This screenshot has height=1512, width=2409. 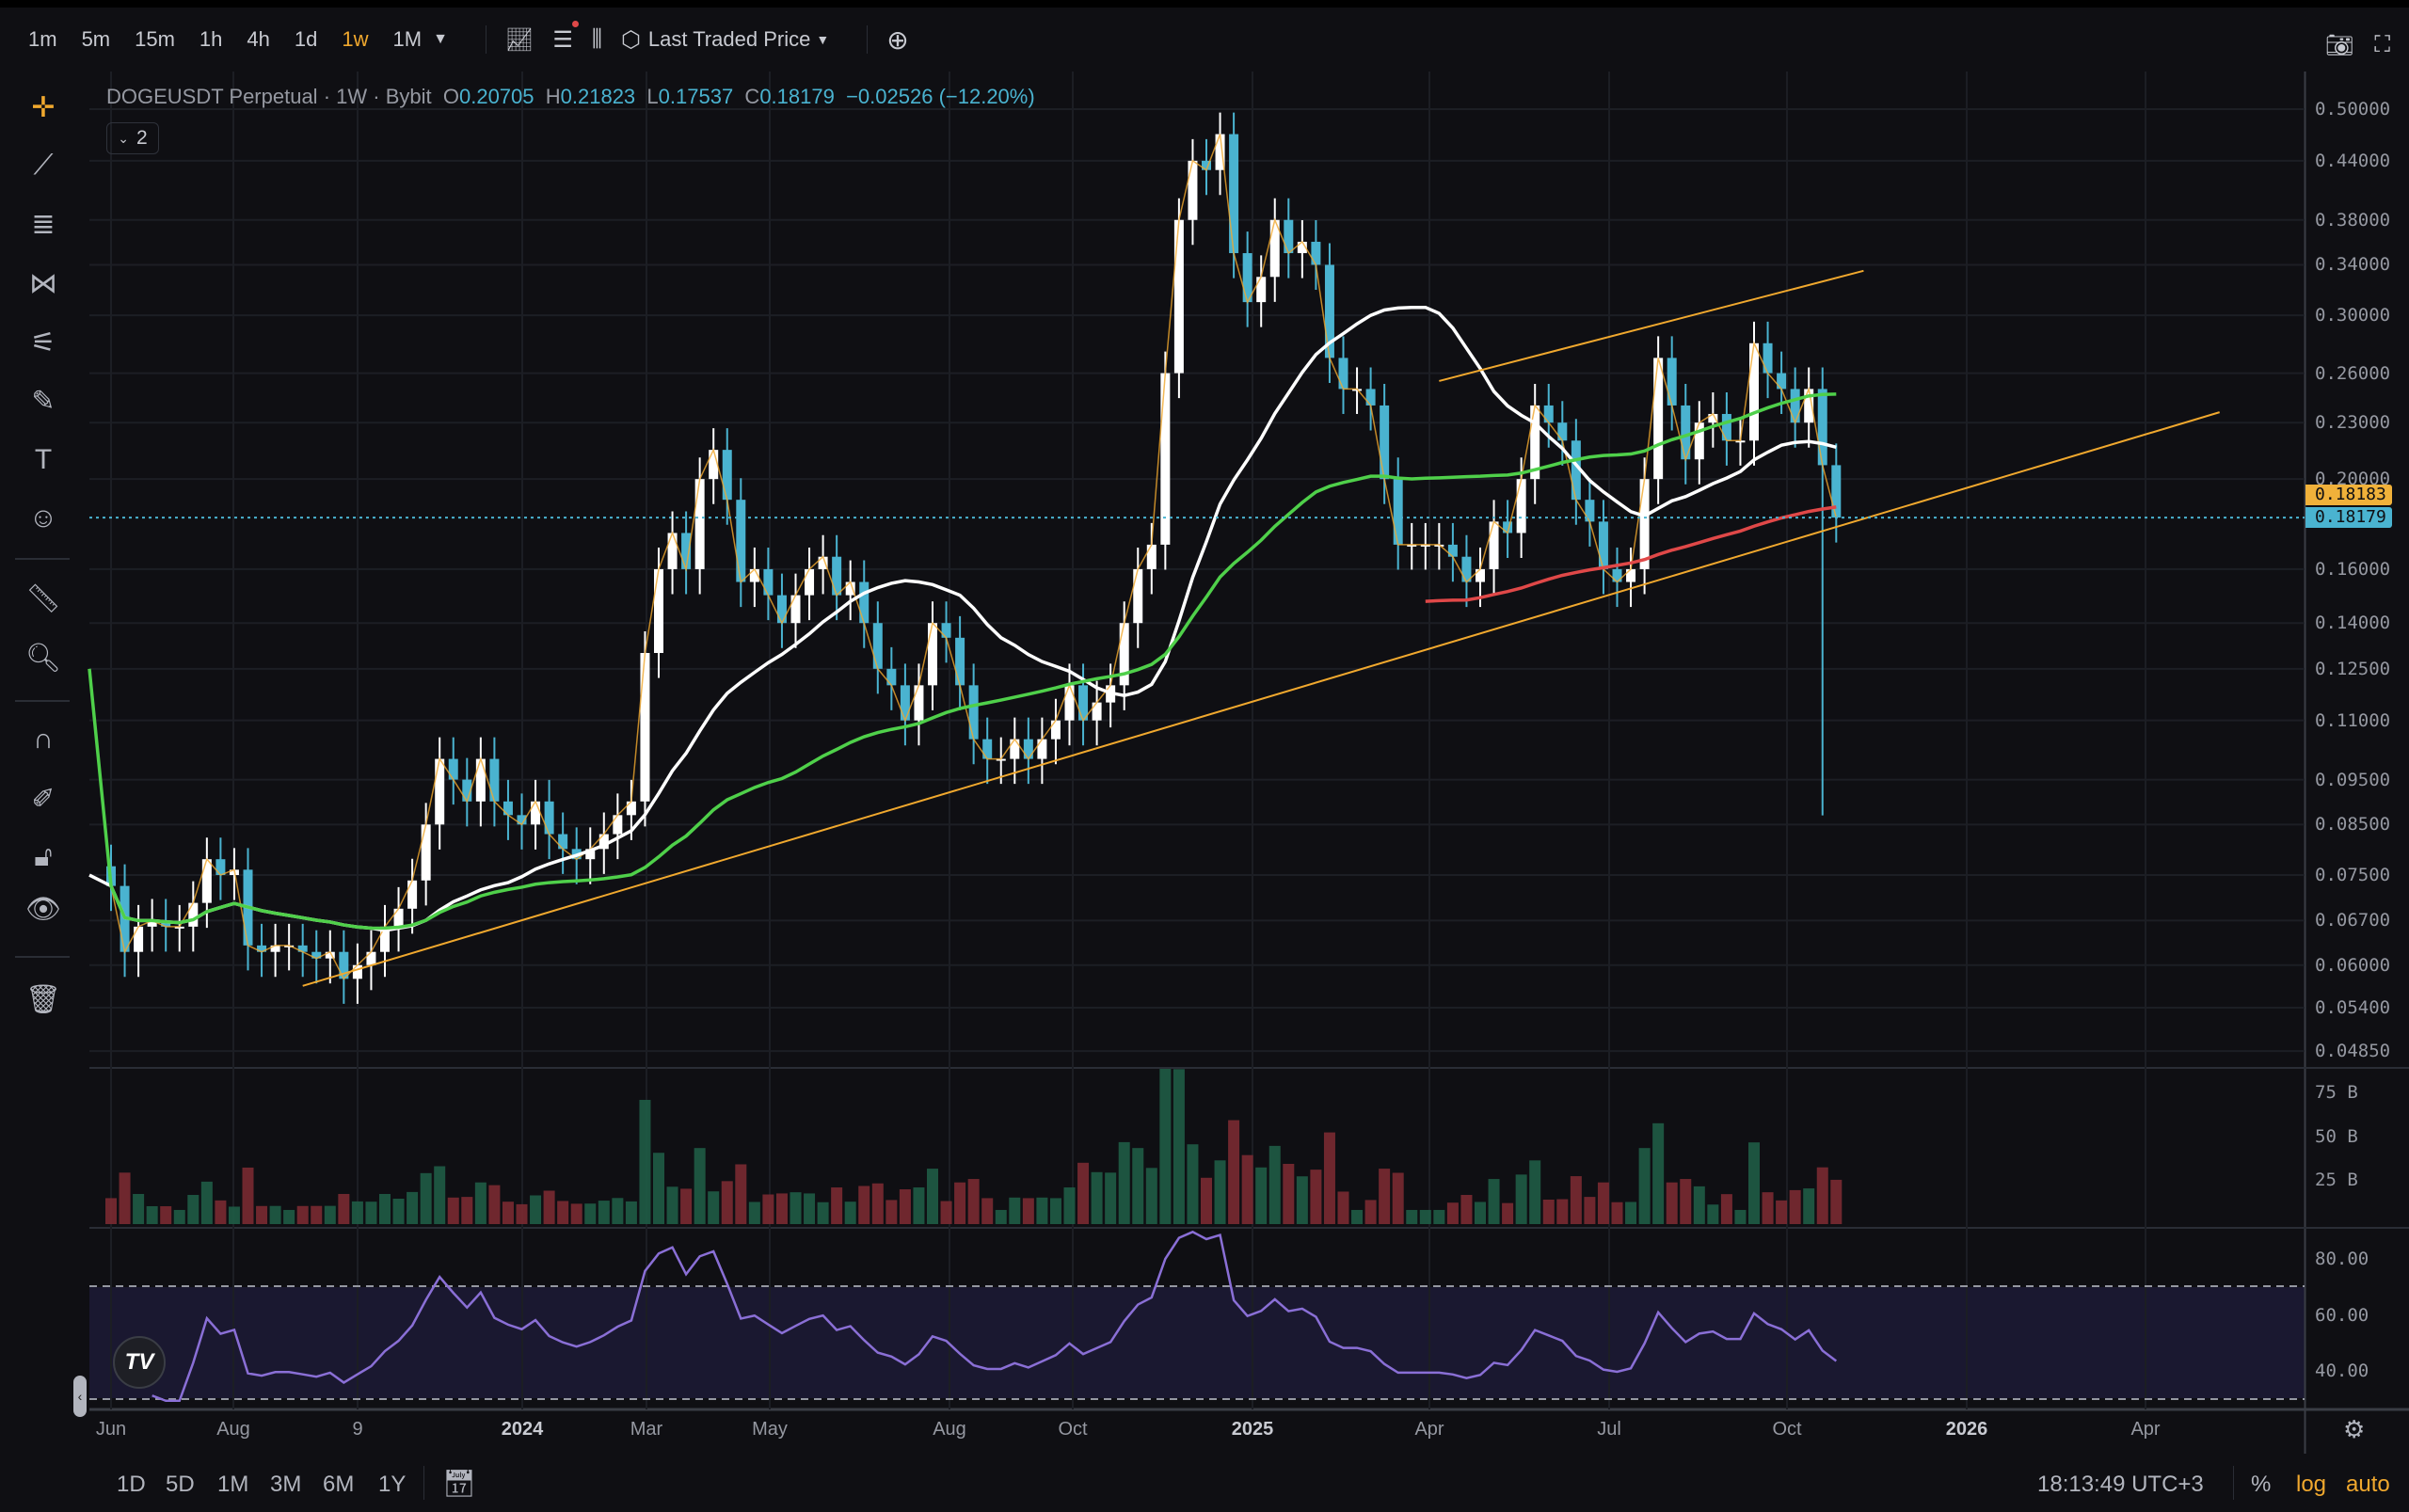 I want to click on range-3m: 3M, so click(x=286, y=1485).